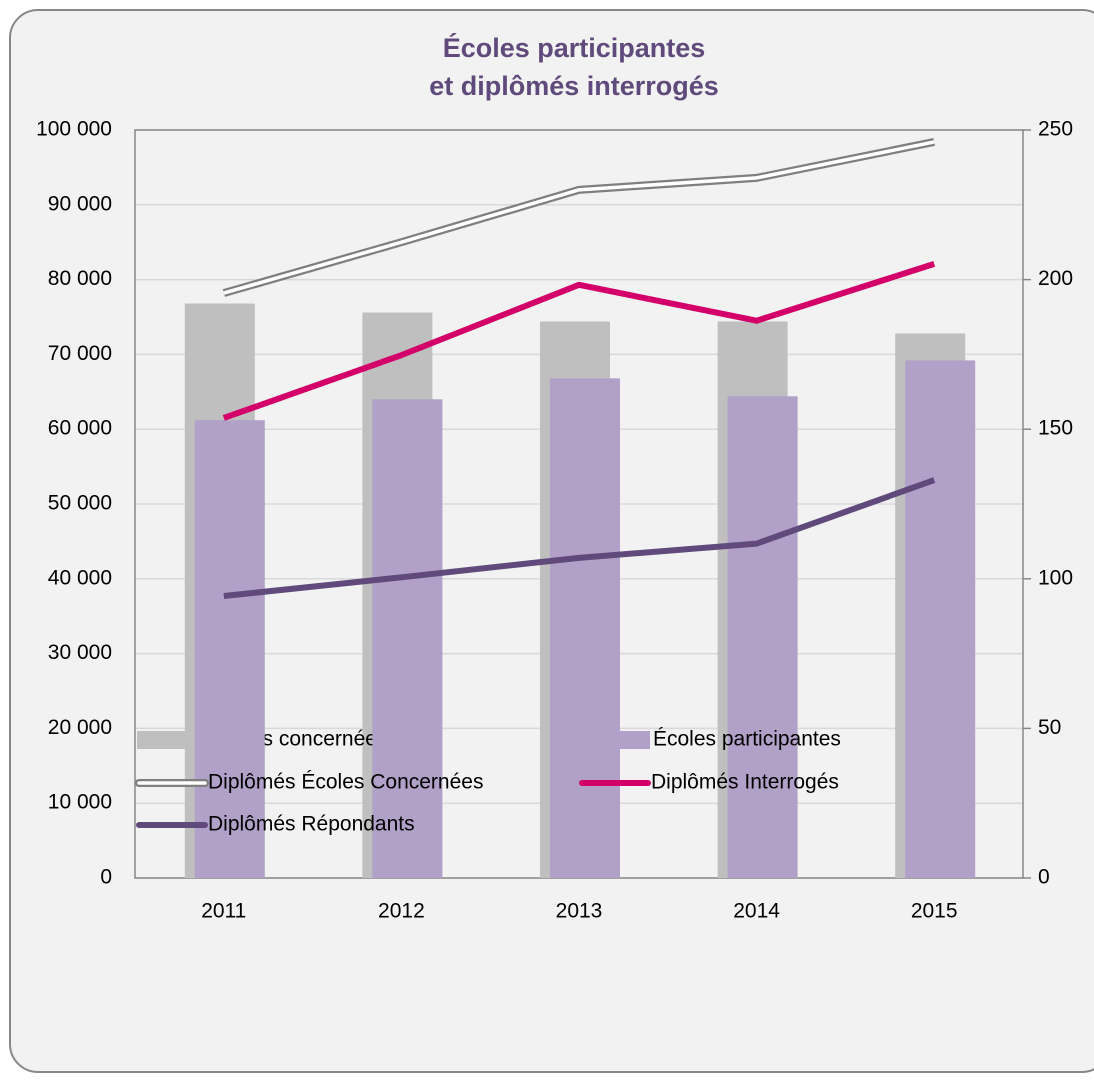  I want to click on y2-tick-label: 0, so click(1044, 877).